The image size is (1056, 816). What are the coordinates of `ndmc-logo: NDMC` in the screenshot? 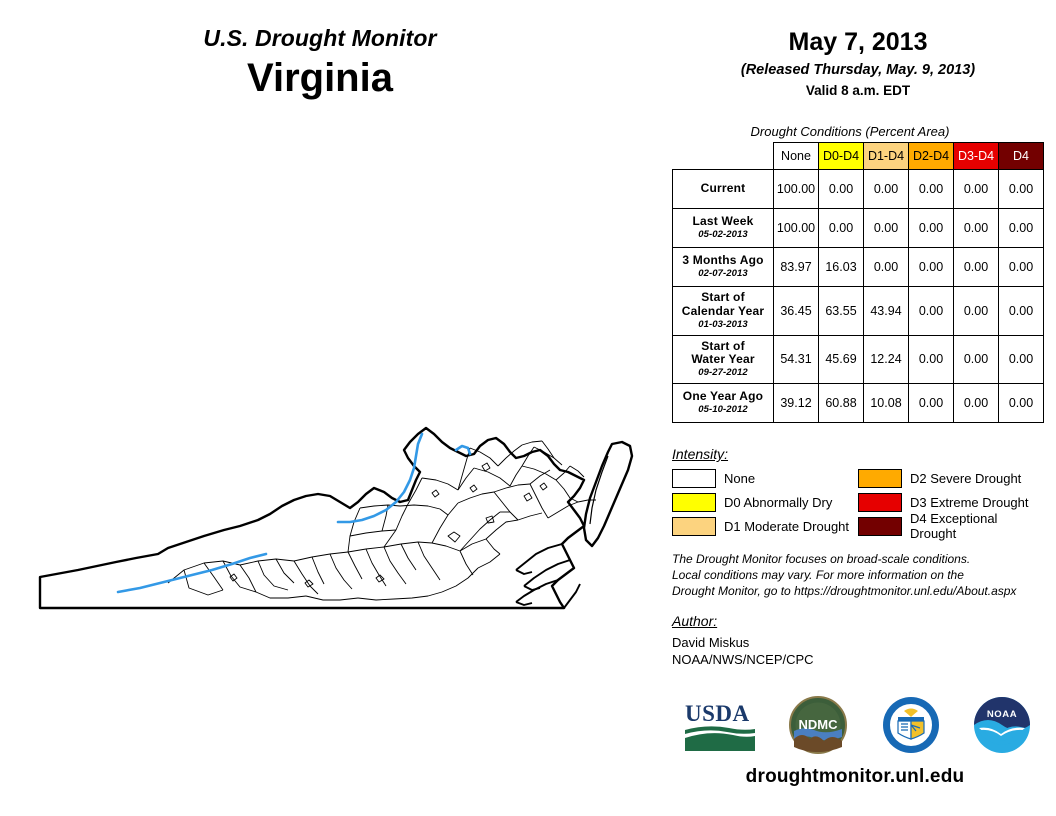 It's located at (818, 725).